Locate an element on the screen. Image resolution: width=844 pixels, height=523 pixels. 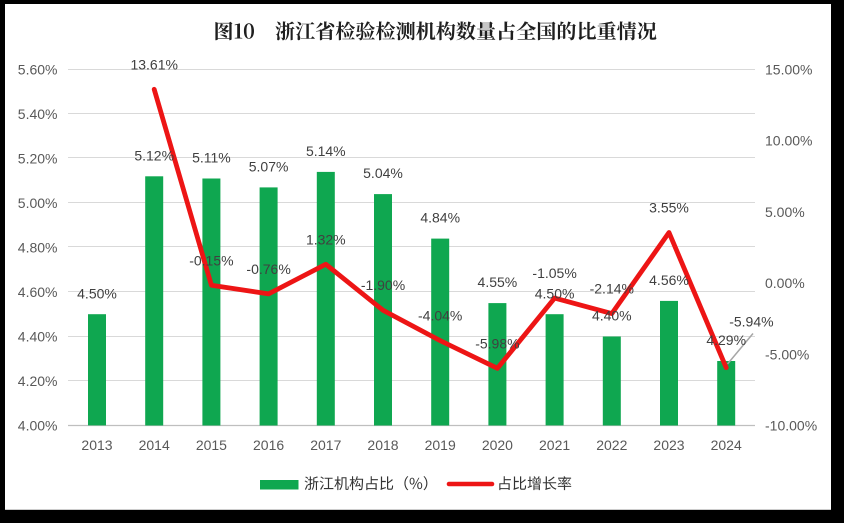
svg-text: 4.56% is located at coordinates (669, 280).